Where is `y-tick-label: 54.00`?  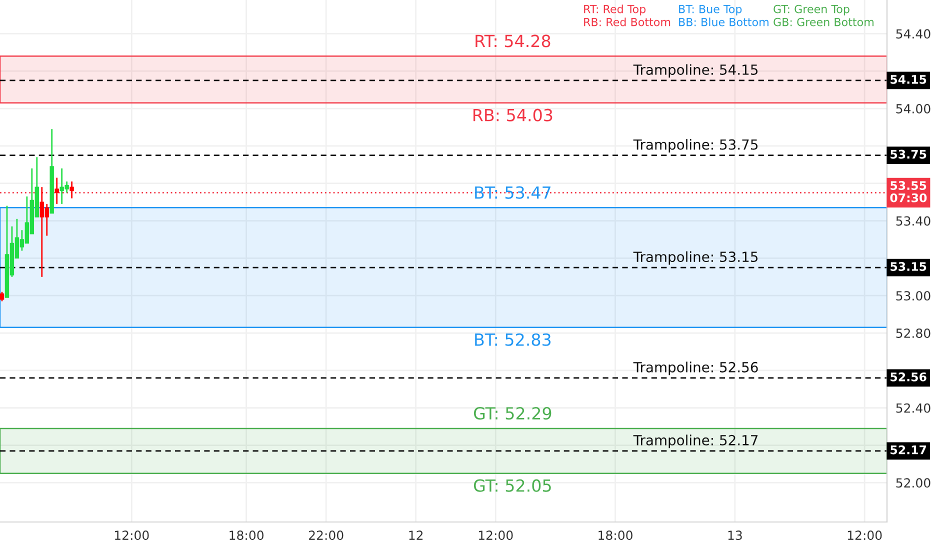 y-tick-label: 54.00 is located at coordinates (913, 109).